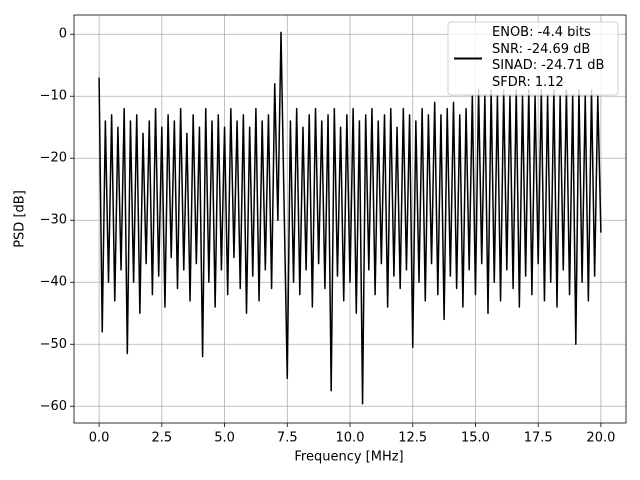 The width and height of the screenshot is (640, 480). Describe the element at coordinates (475, 438) in the screenshot. I see `x-tick-label: 15.0` at that location.